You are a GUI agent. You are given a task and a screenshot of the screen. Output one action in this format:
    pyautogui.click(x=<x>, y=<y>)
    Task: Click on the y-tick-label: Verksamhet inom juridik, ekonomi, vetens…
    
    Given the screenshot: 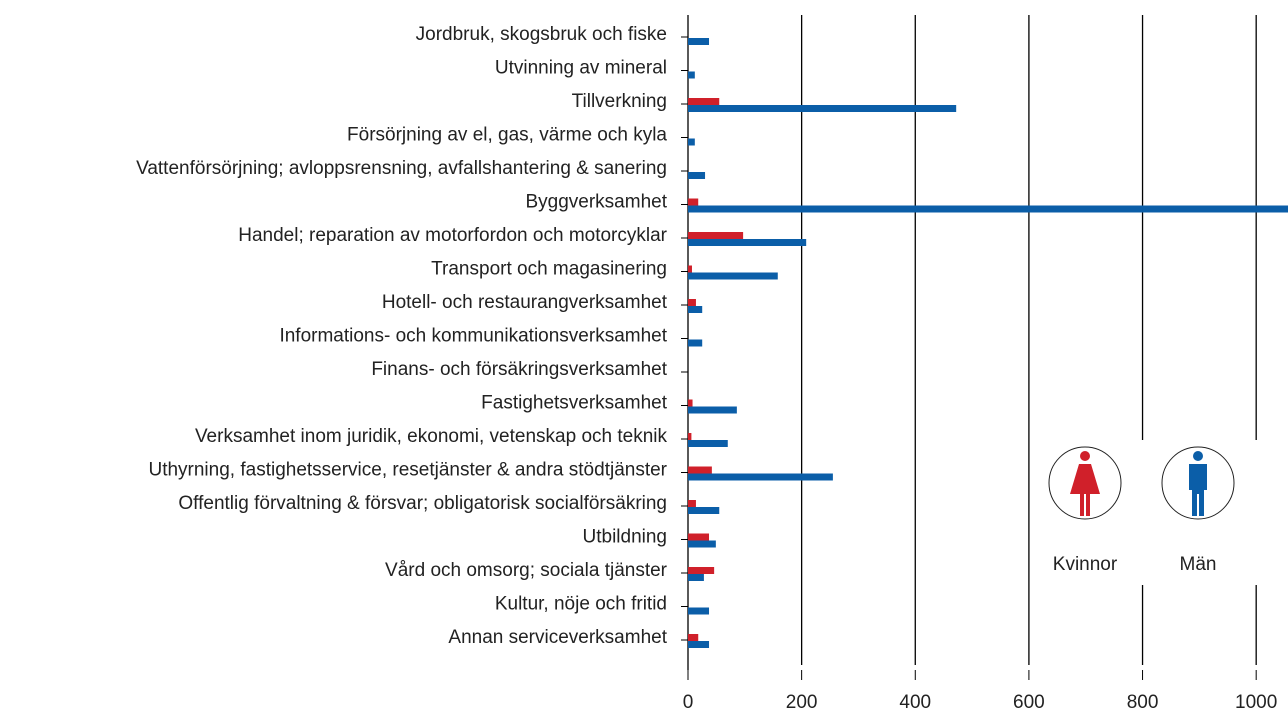 What is the action you would take?
    pyautogui.click(x=431, y=436)
    